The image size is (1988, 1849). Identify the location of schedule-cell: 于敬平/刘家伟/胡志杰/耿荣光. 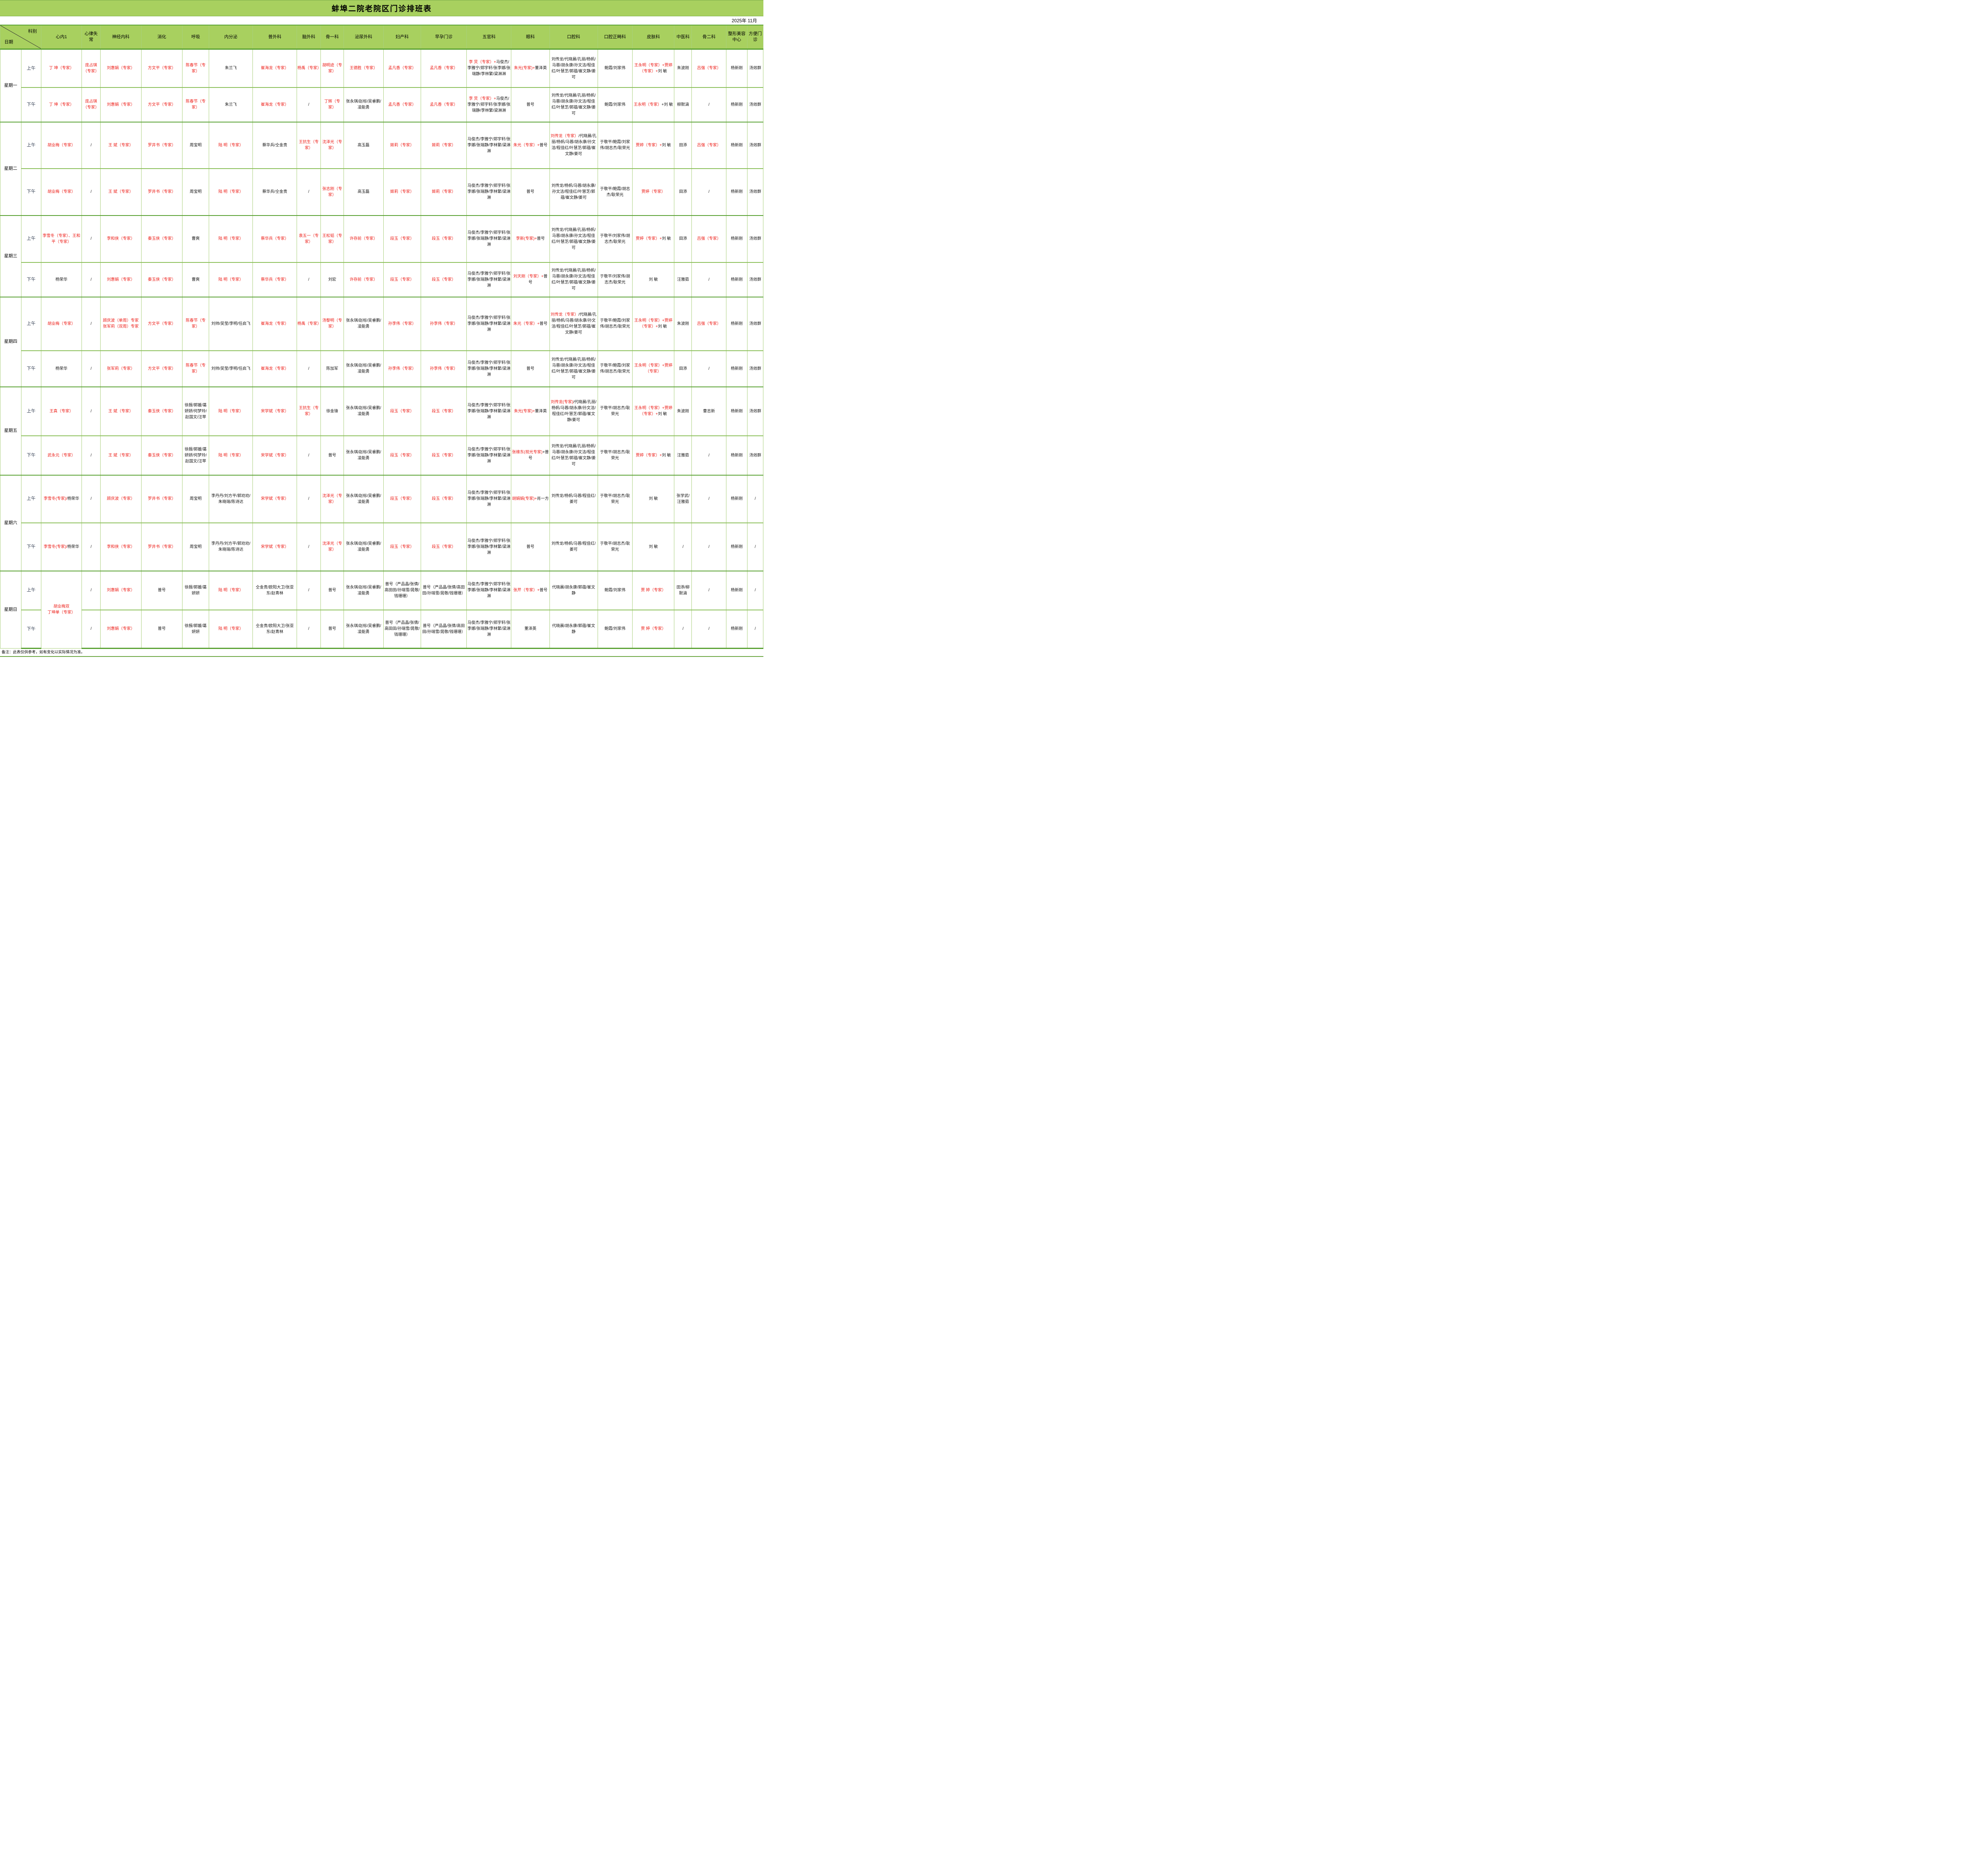
(615, 239).